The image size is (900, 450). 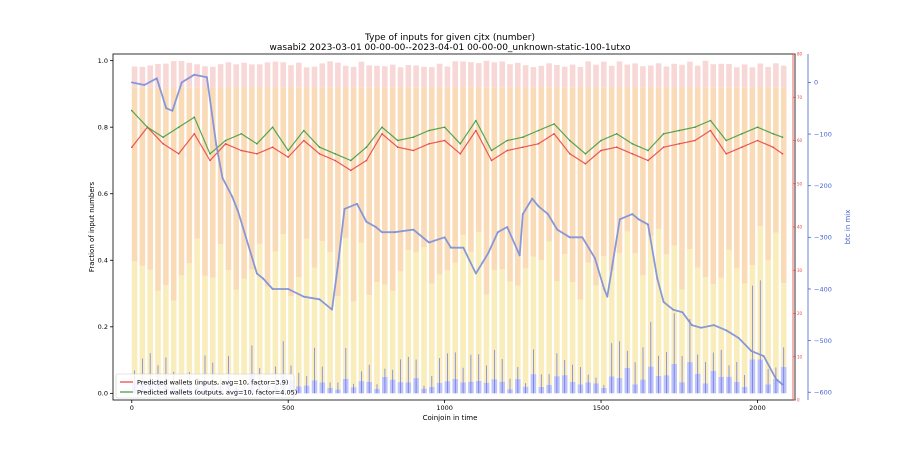 What do you see at coordinates (823, 289) in the screenshot?
I see `y3-tick-label: −400` at bounding box center [823, 289].